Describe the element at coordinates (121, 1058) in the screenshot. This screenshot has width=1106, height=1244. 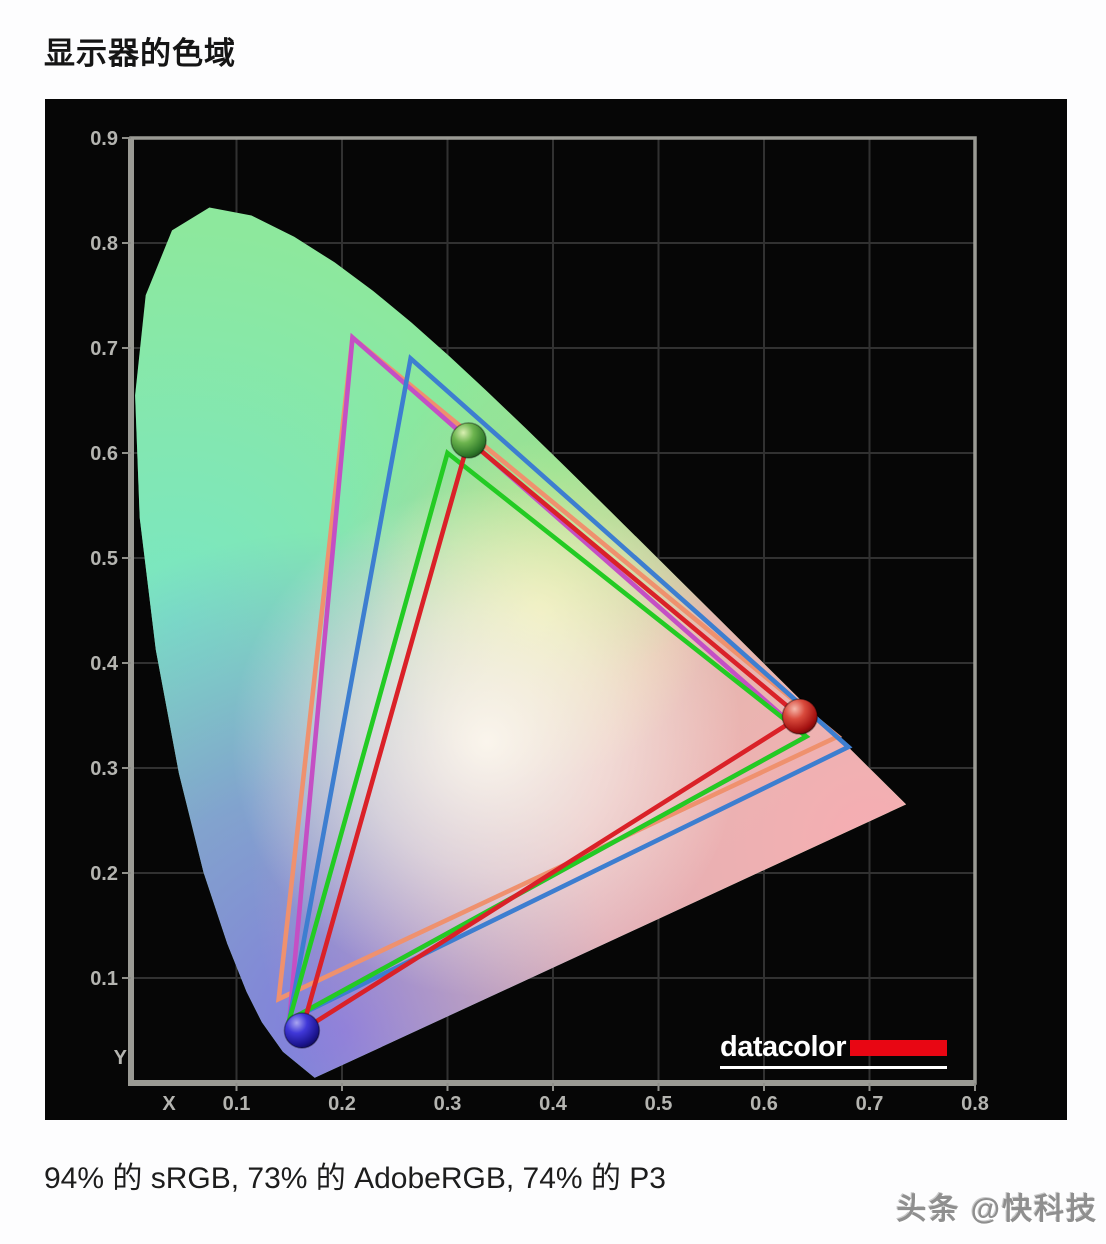
I see `y-axis-letter: Y` at that location.